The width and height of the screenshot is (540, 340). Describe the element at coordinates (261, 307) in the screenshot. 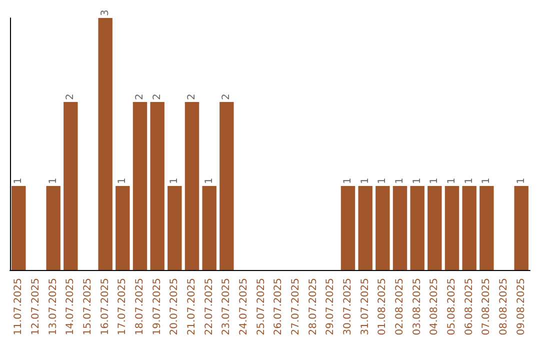

I see `x-tick-label: 25.07.2025` at that location.